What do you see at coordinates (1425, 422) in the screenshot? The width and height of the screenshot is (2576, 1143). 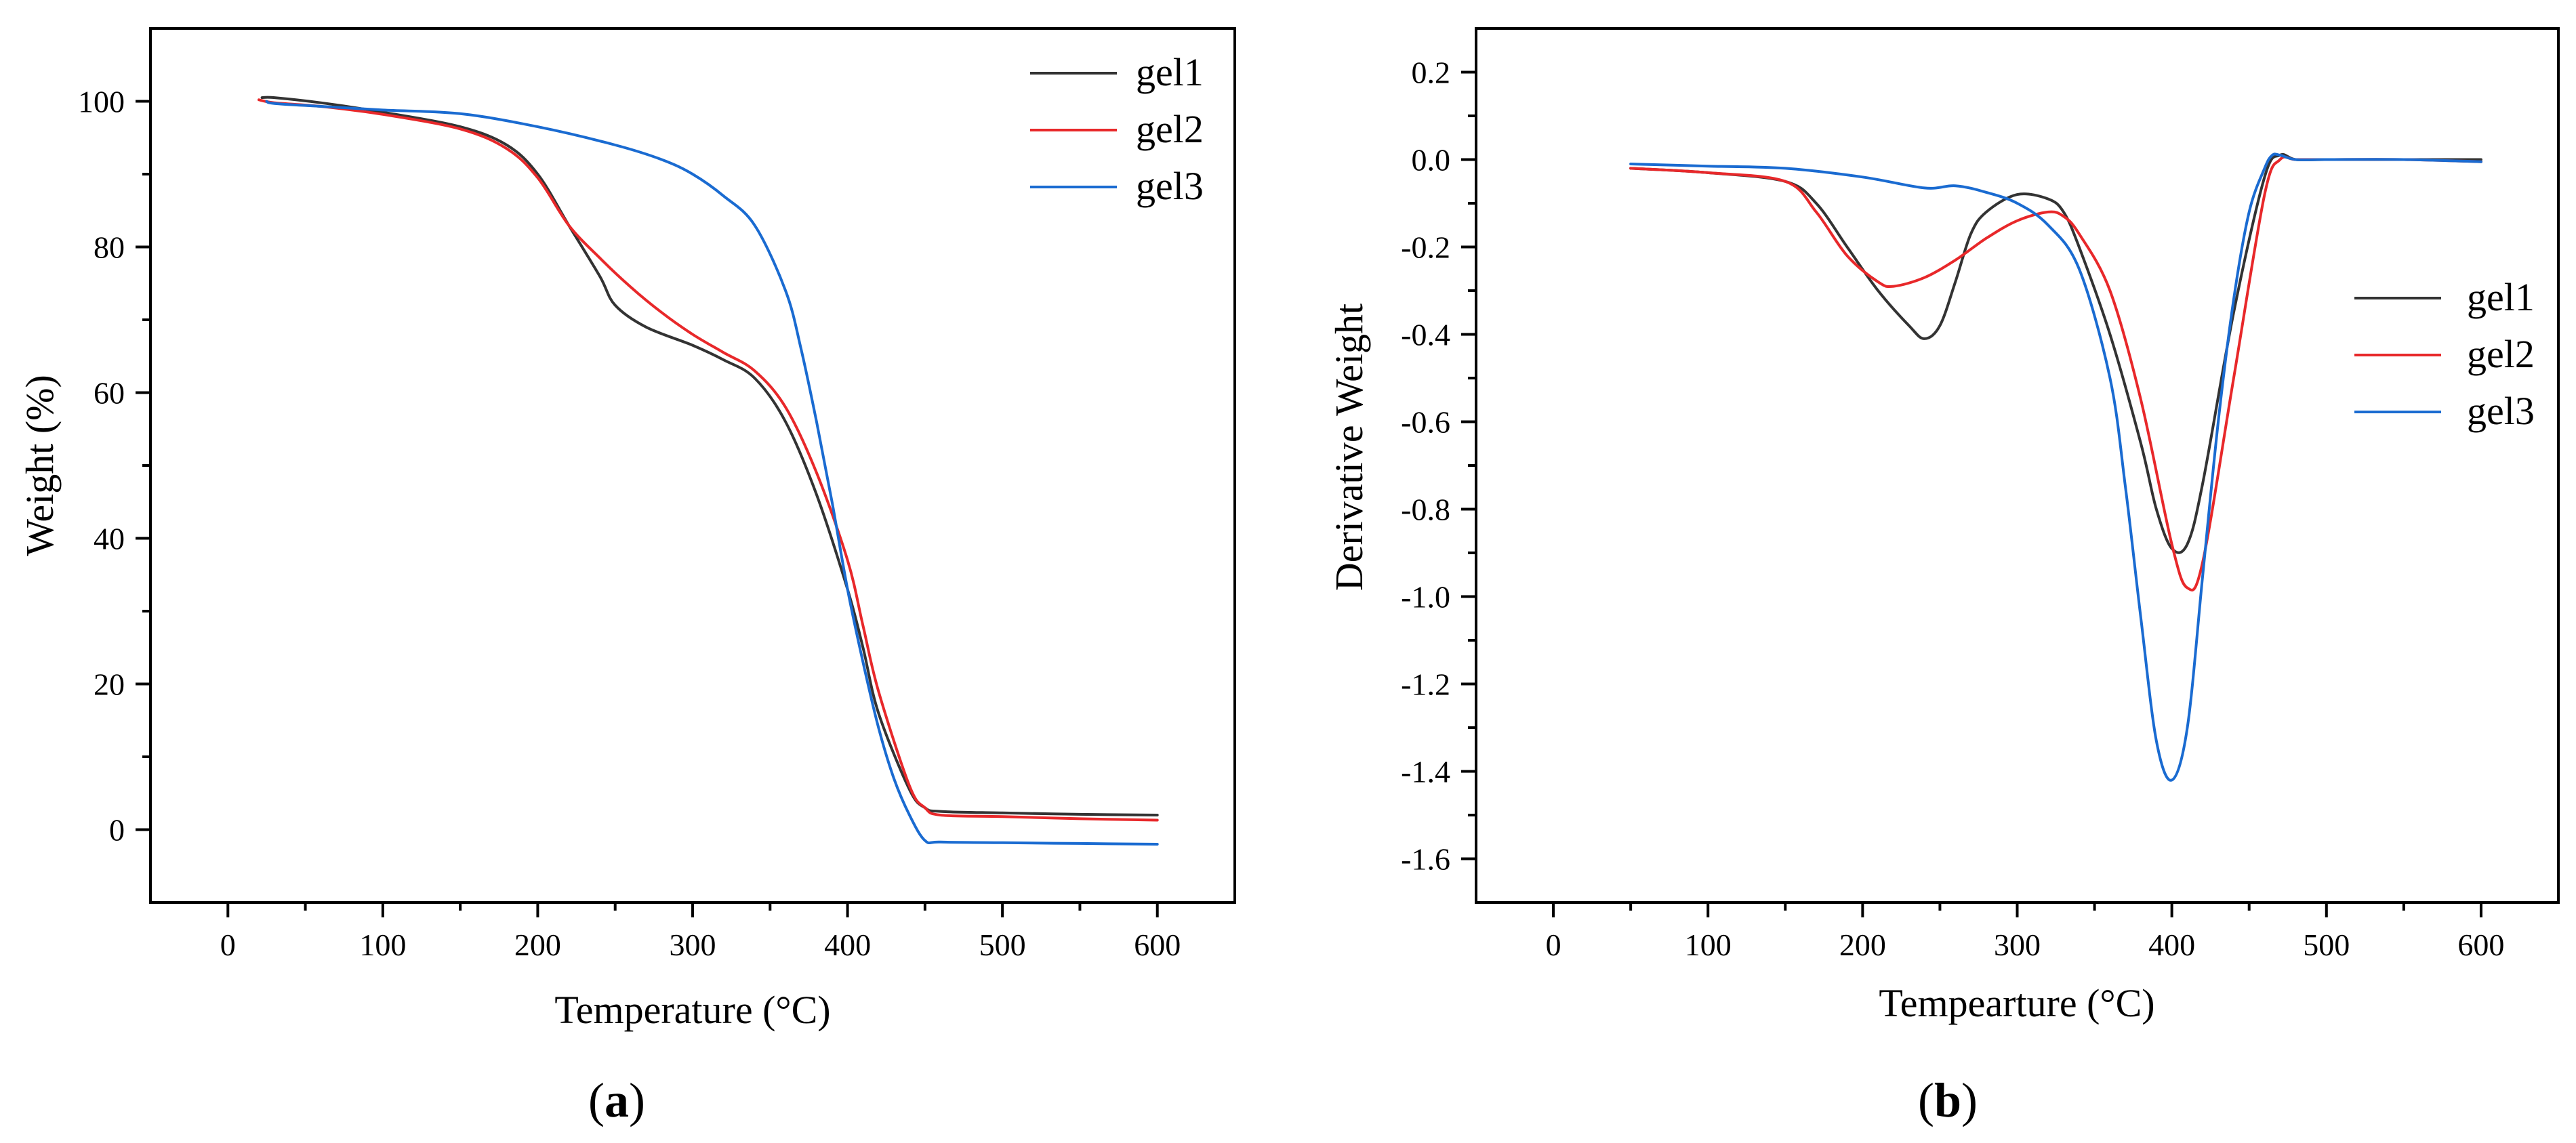 I see `y-tick-label: -0.6` at bounding box center [1425, 422].